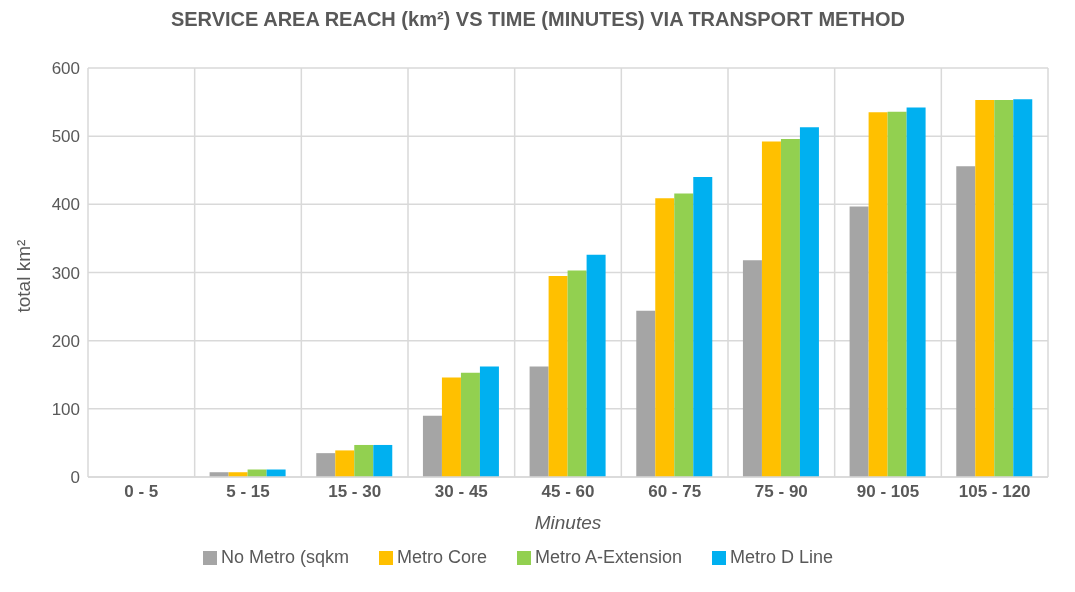  I want to click on y-tick-label: 200, so click(65, 341).